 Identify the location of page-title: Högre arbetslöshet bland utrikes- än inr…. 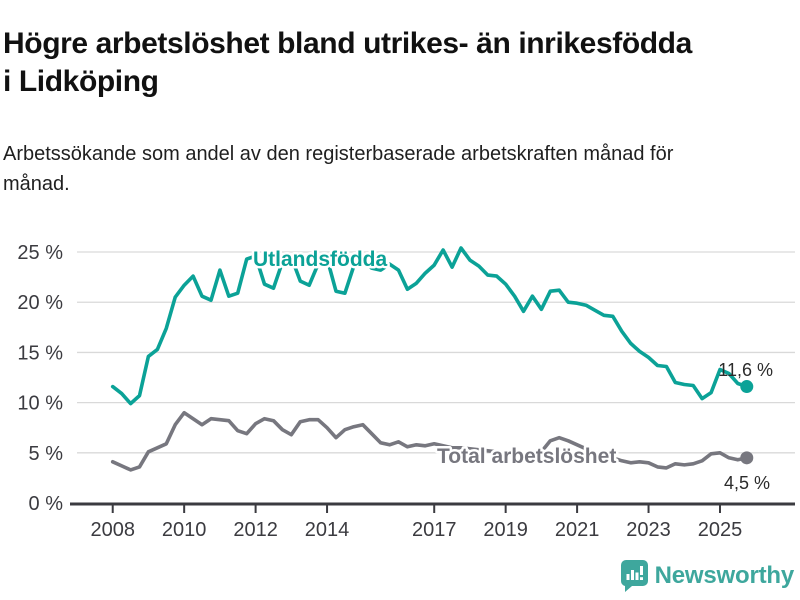
(347, 63).